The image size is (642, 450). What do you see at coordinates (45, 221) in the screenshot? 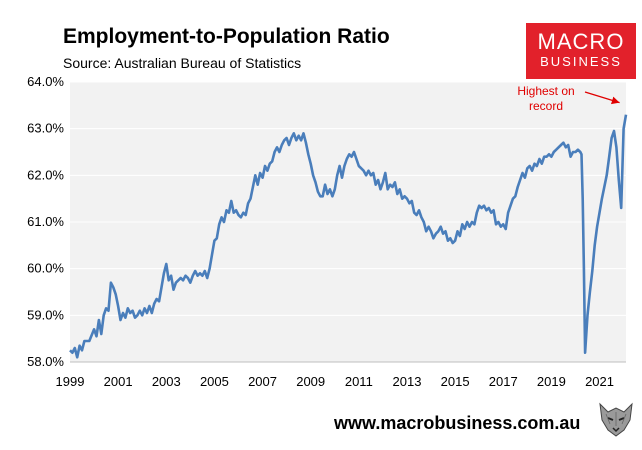
I see `y-tick-label: 61.0%` at bounding box center [45, 221].